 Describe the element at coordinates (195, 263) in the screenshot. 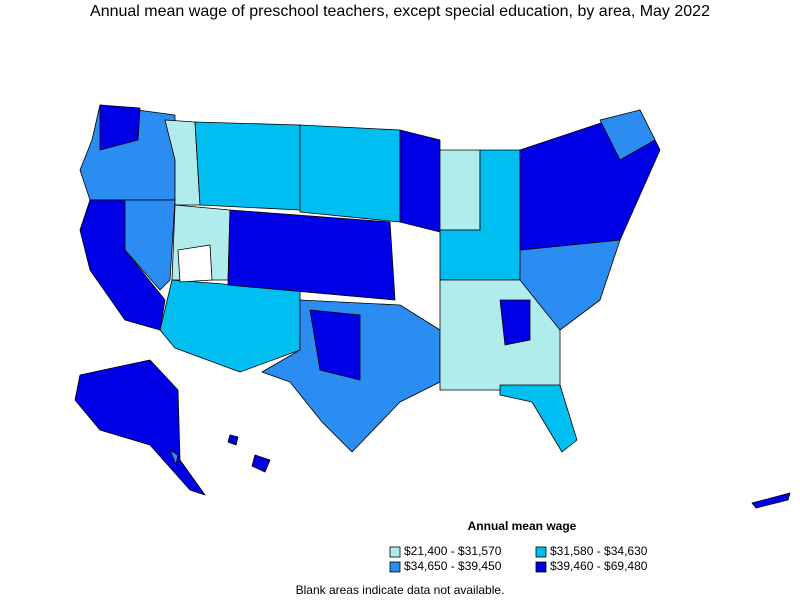

I see `blank-area` at that location.